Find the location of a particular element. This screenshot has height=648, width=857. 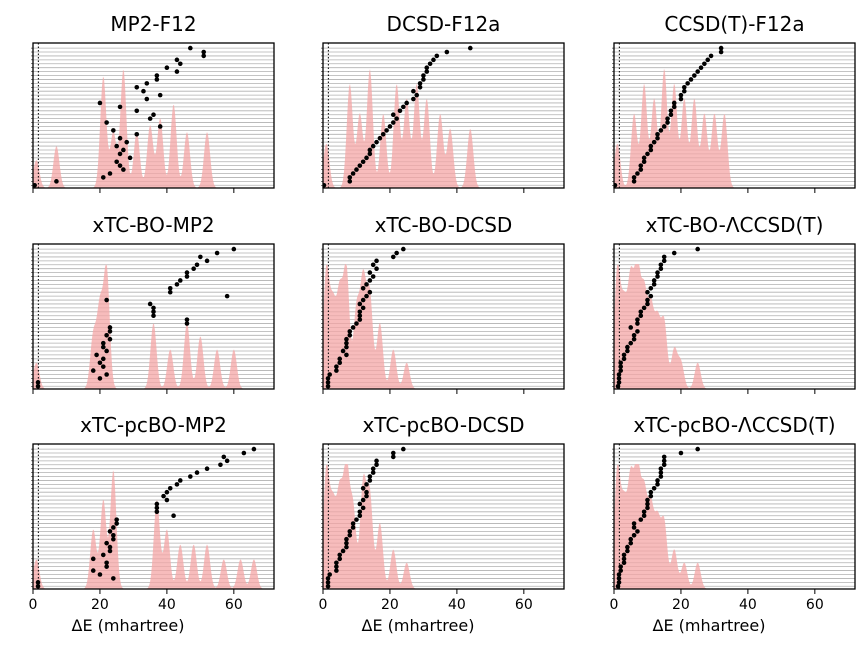

panel-9: xTC-pcBO-ΛCCSD(T) 0 20 40 60 ΔE (mhartree) is located at coordinates (733, 524).